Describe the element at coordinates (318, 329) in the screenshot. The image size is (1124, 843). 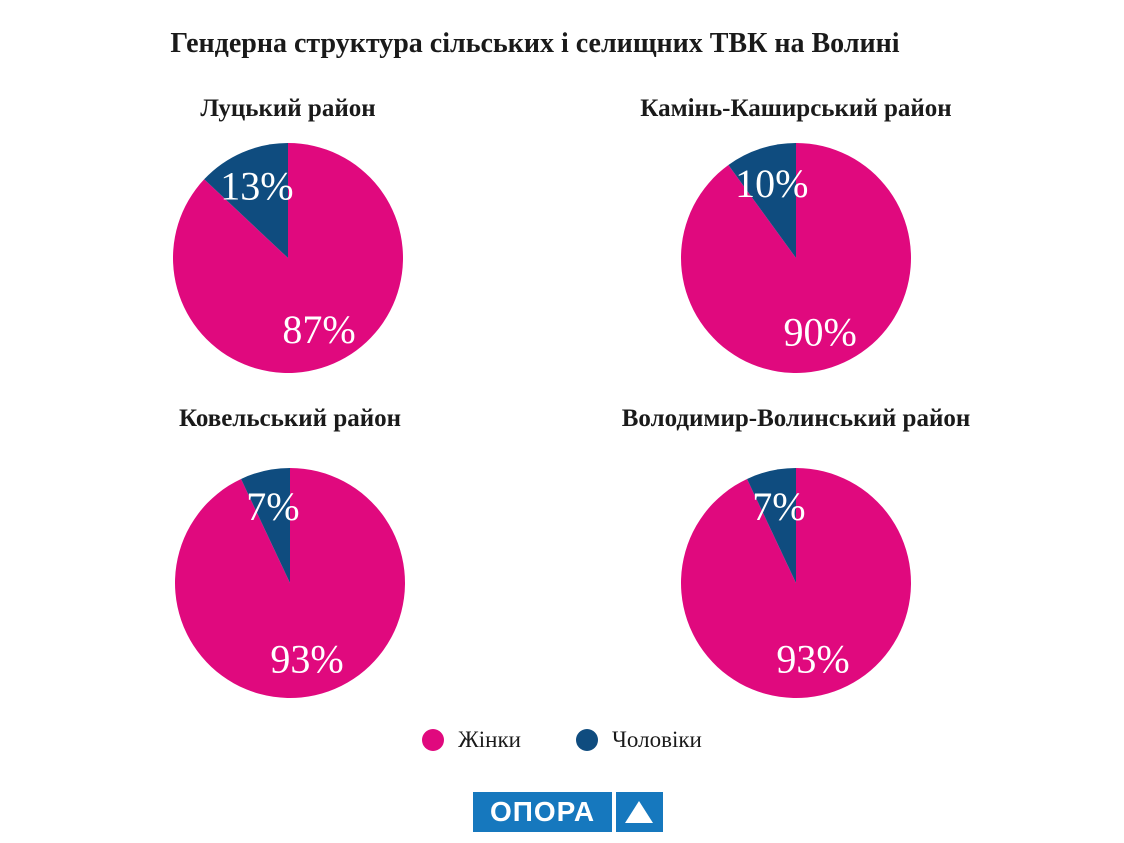
I see `pie-slice-label: 87%` at that location.